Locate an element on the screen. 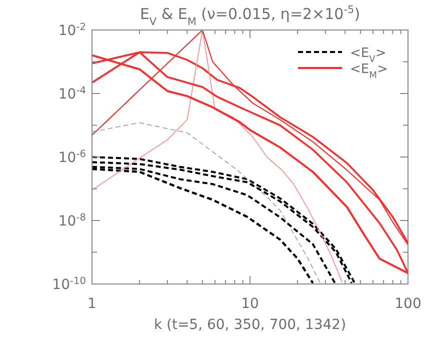 The width and height of the screenshot is (436, 343). legend-label: <E$_{V}$> is located at coordinates (368, 55).